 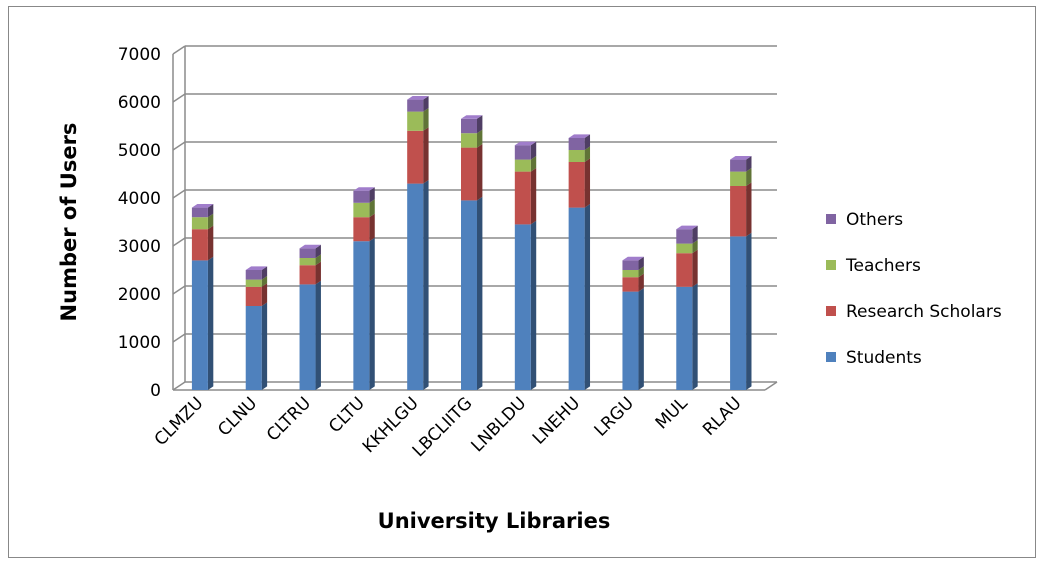 I want to click on legend-item: Research Scholars, so click(x=914, y=312).